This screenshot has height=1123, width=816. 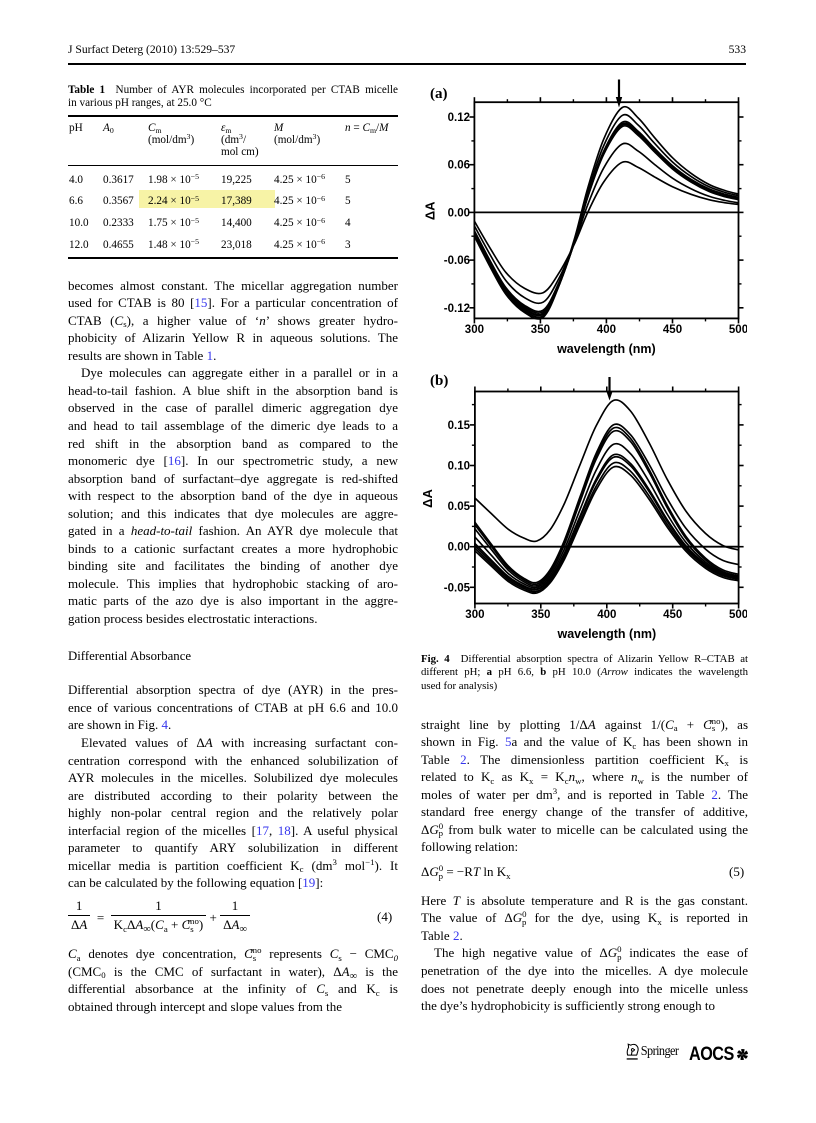 What do you see at coordinates (660, 1051) in the screenshot?
I see `svg-text: Springer` at bounding box center [660, 1051].